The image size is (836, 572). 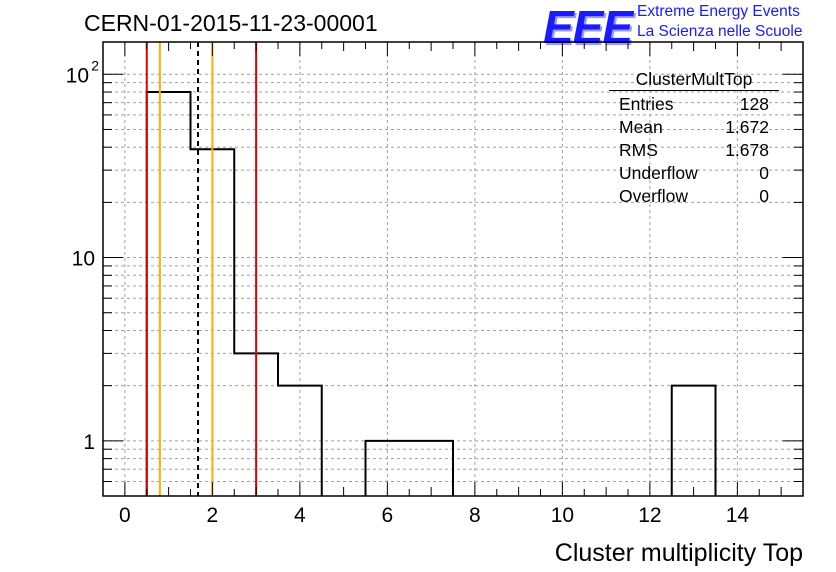 What do you see at coordinates (718, 11) in the screenshot?
I see `logo-line-1: Extreme Energy Events` at bounding box center [718, 11].